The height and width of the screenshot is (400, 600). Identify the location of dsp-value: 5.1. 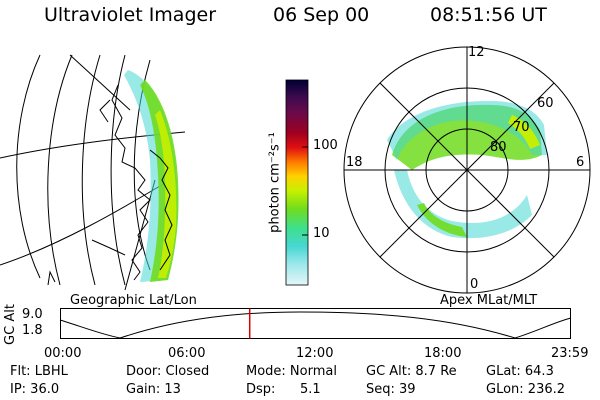
(310, 389).